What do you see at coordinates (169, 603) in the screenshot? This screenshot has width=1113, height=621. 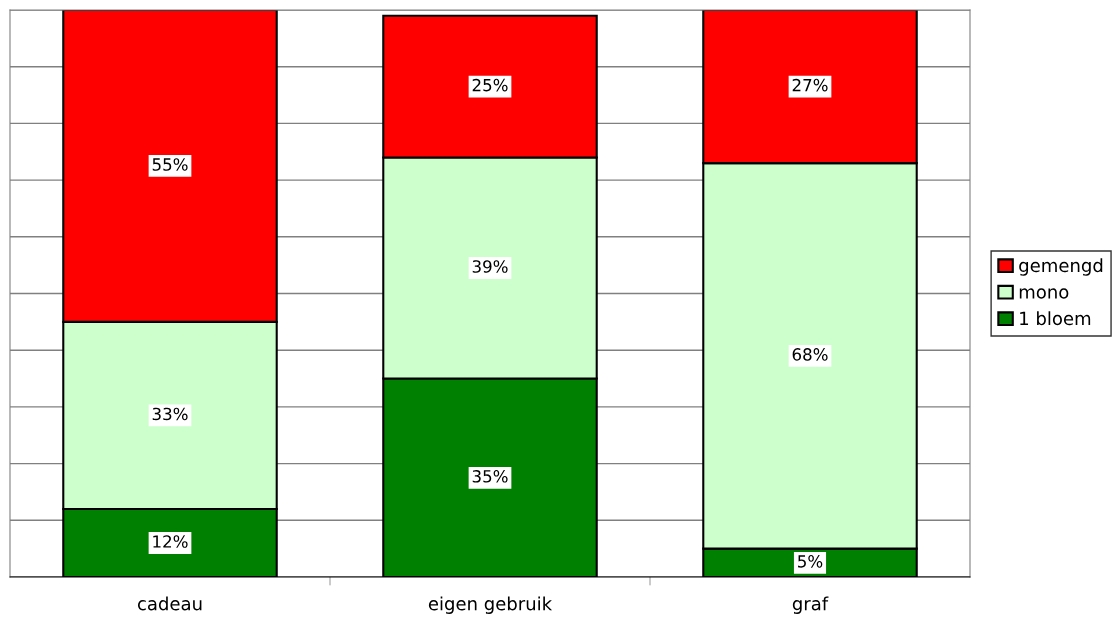 I see `x-tick-label: cadeau` at bounding box center [169, 603].